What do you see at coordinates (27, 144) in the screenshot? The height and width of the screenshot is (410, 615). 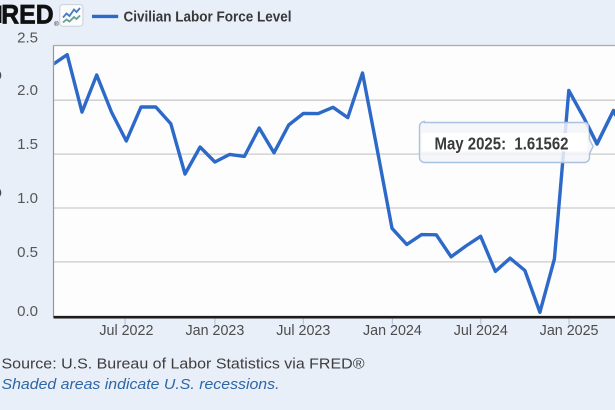 I see `svg-text: 1.5` at bounding box center [27, 144].